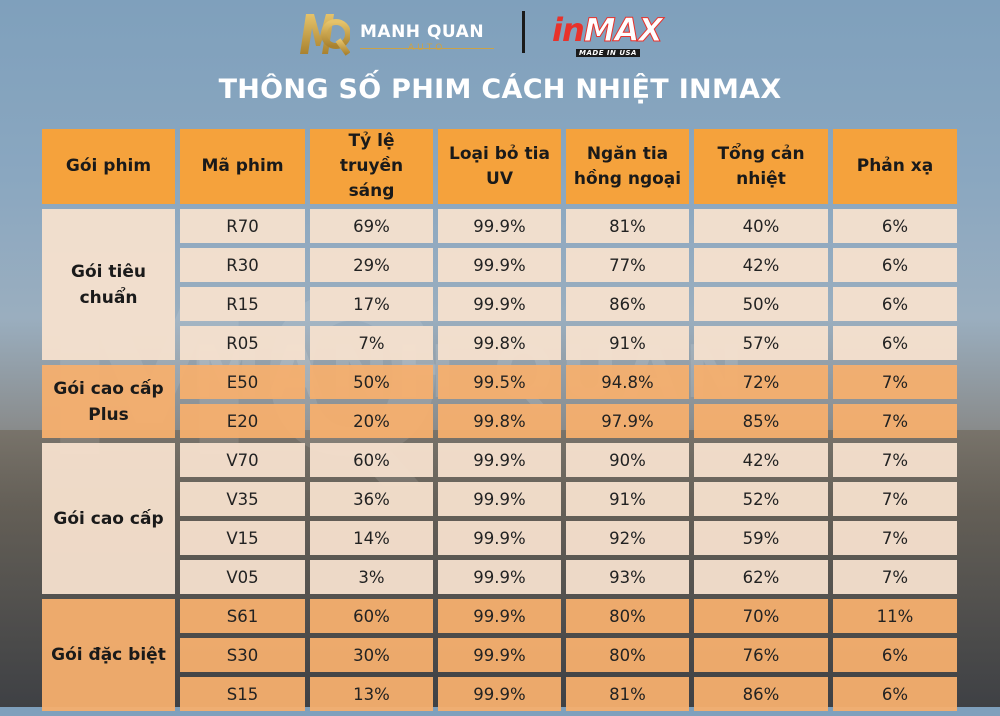  What do you see at coordinates (108, 401) in the screenshot?
I see `package-name-cell: Gói cao cấp Plus` at bounding box center [108, 401].